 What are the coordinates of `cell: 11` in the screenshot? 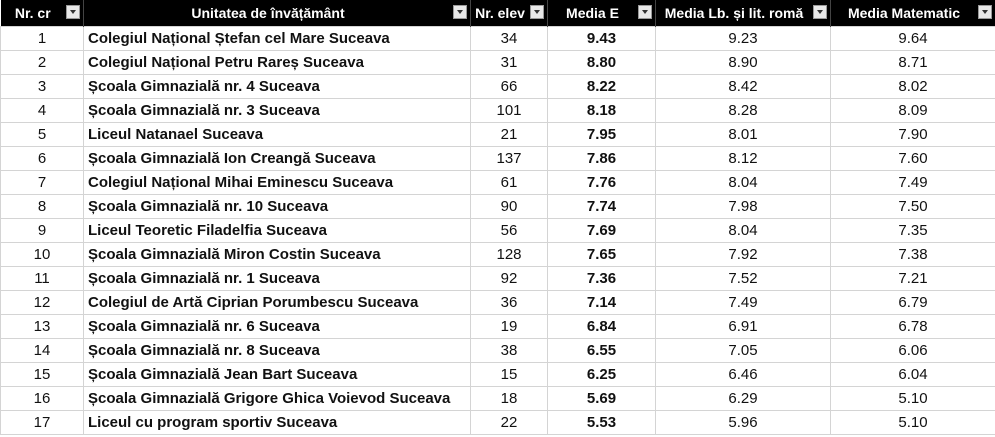 It's located at (42, 278).